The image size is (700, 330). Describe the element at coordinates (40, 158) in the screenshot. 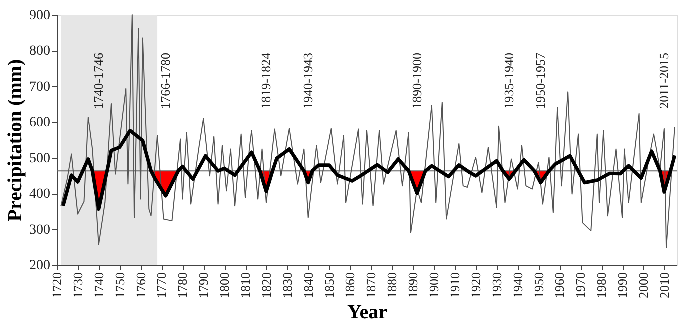

I see `y-tick-label: 500` at that location.